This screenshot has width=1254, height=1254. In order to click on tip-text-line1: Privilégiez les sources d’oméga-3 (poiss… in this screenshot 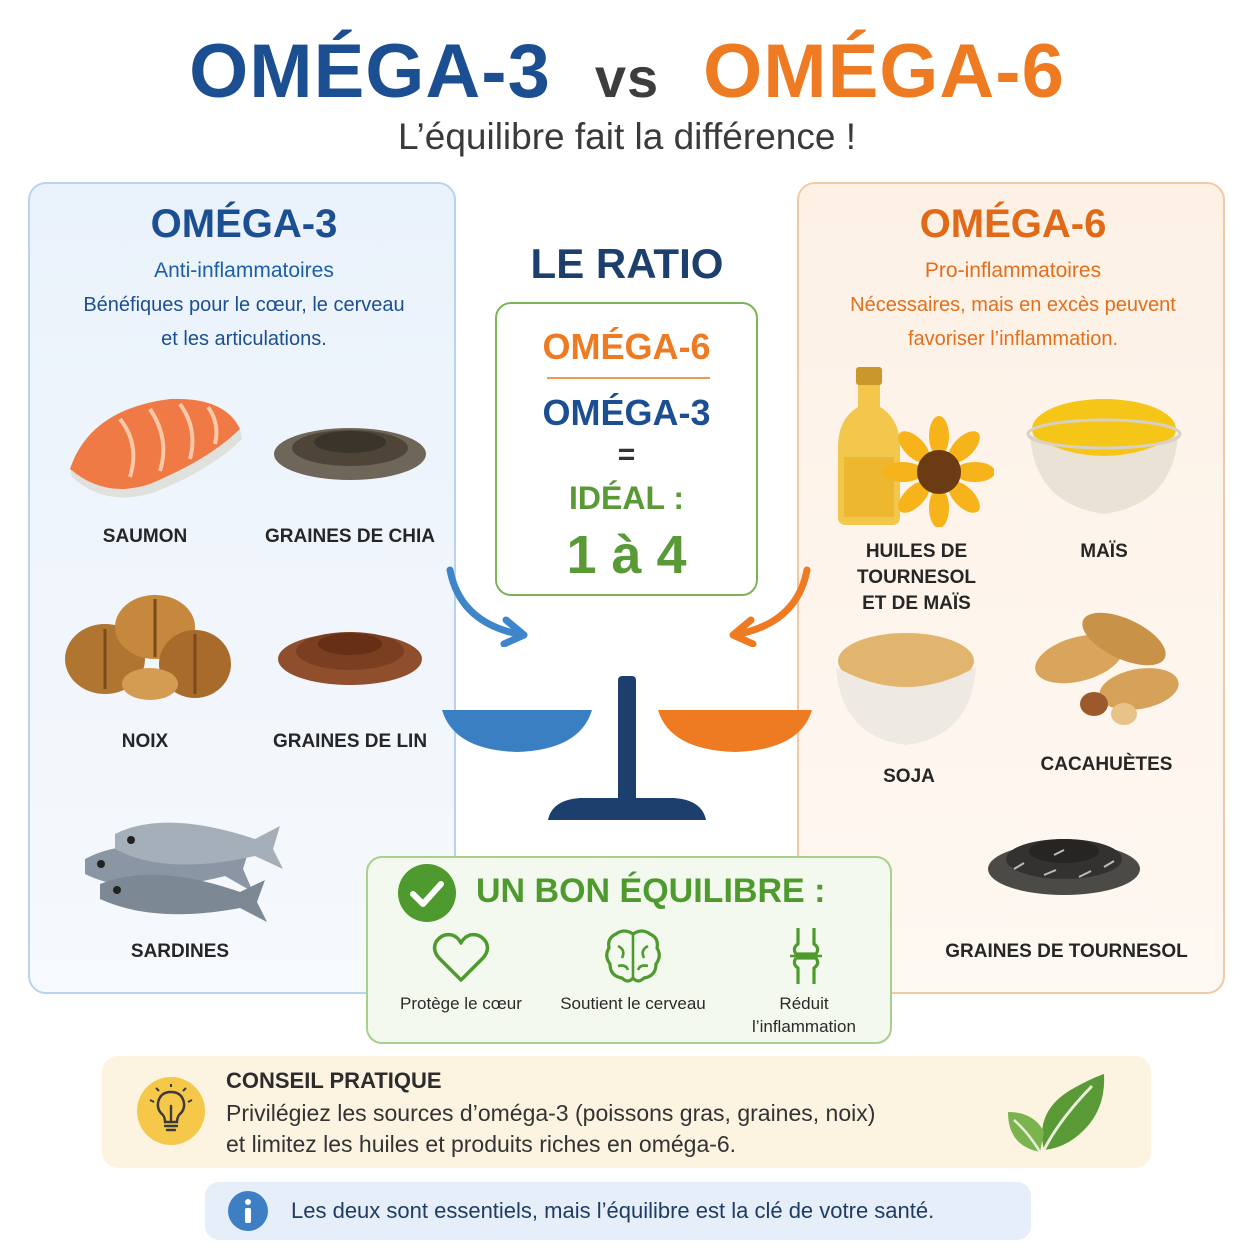, I will do `click(551, 1113)`.